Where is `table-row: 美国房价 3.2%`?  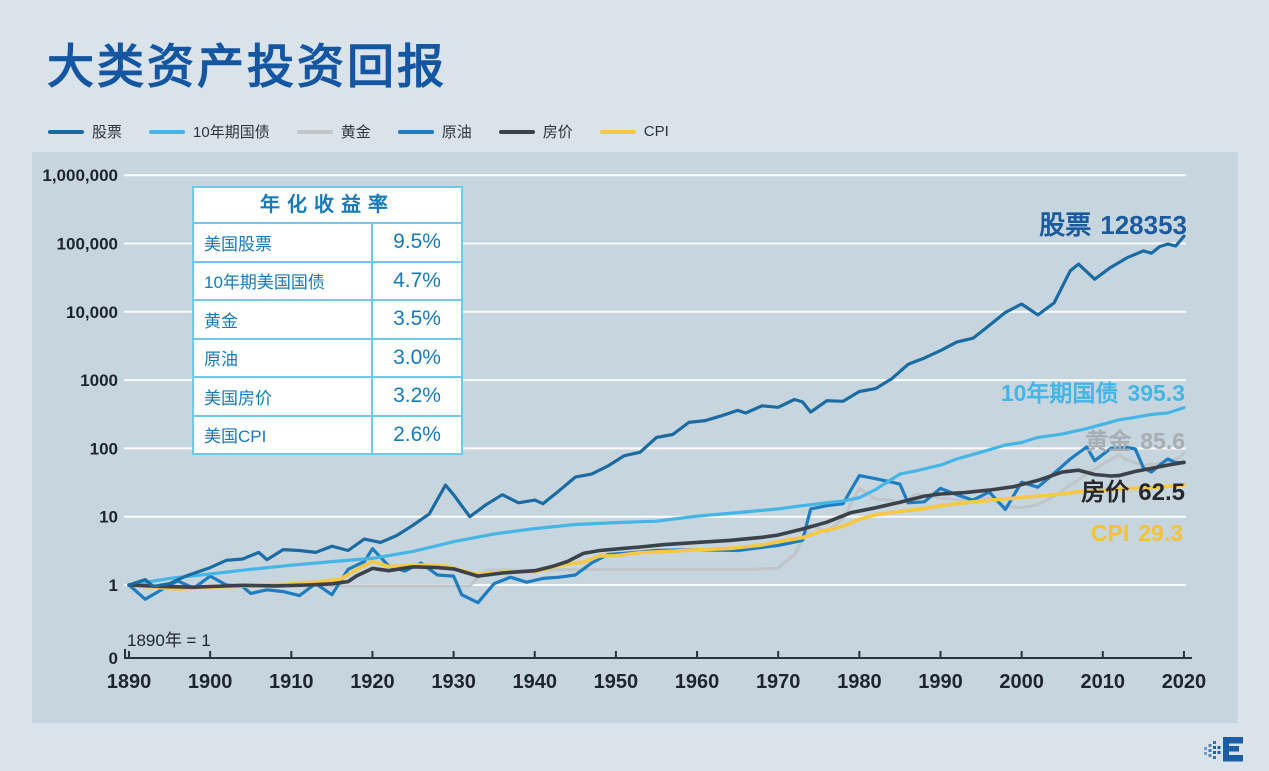
table-row: 美国房价 3.2% is located at coordinates (327, 397).